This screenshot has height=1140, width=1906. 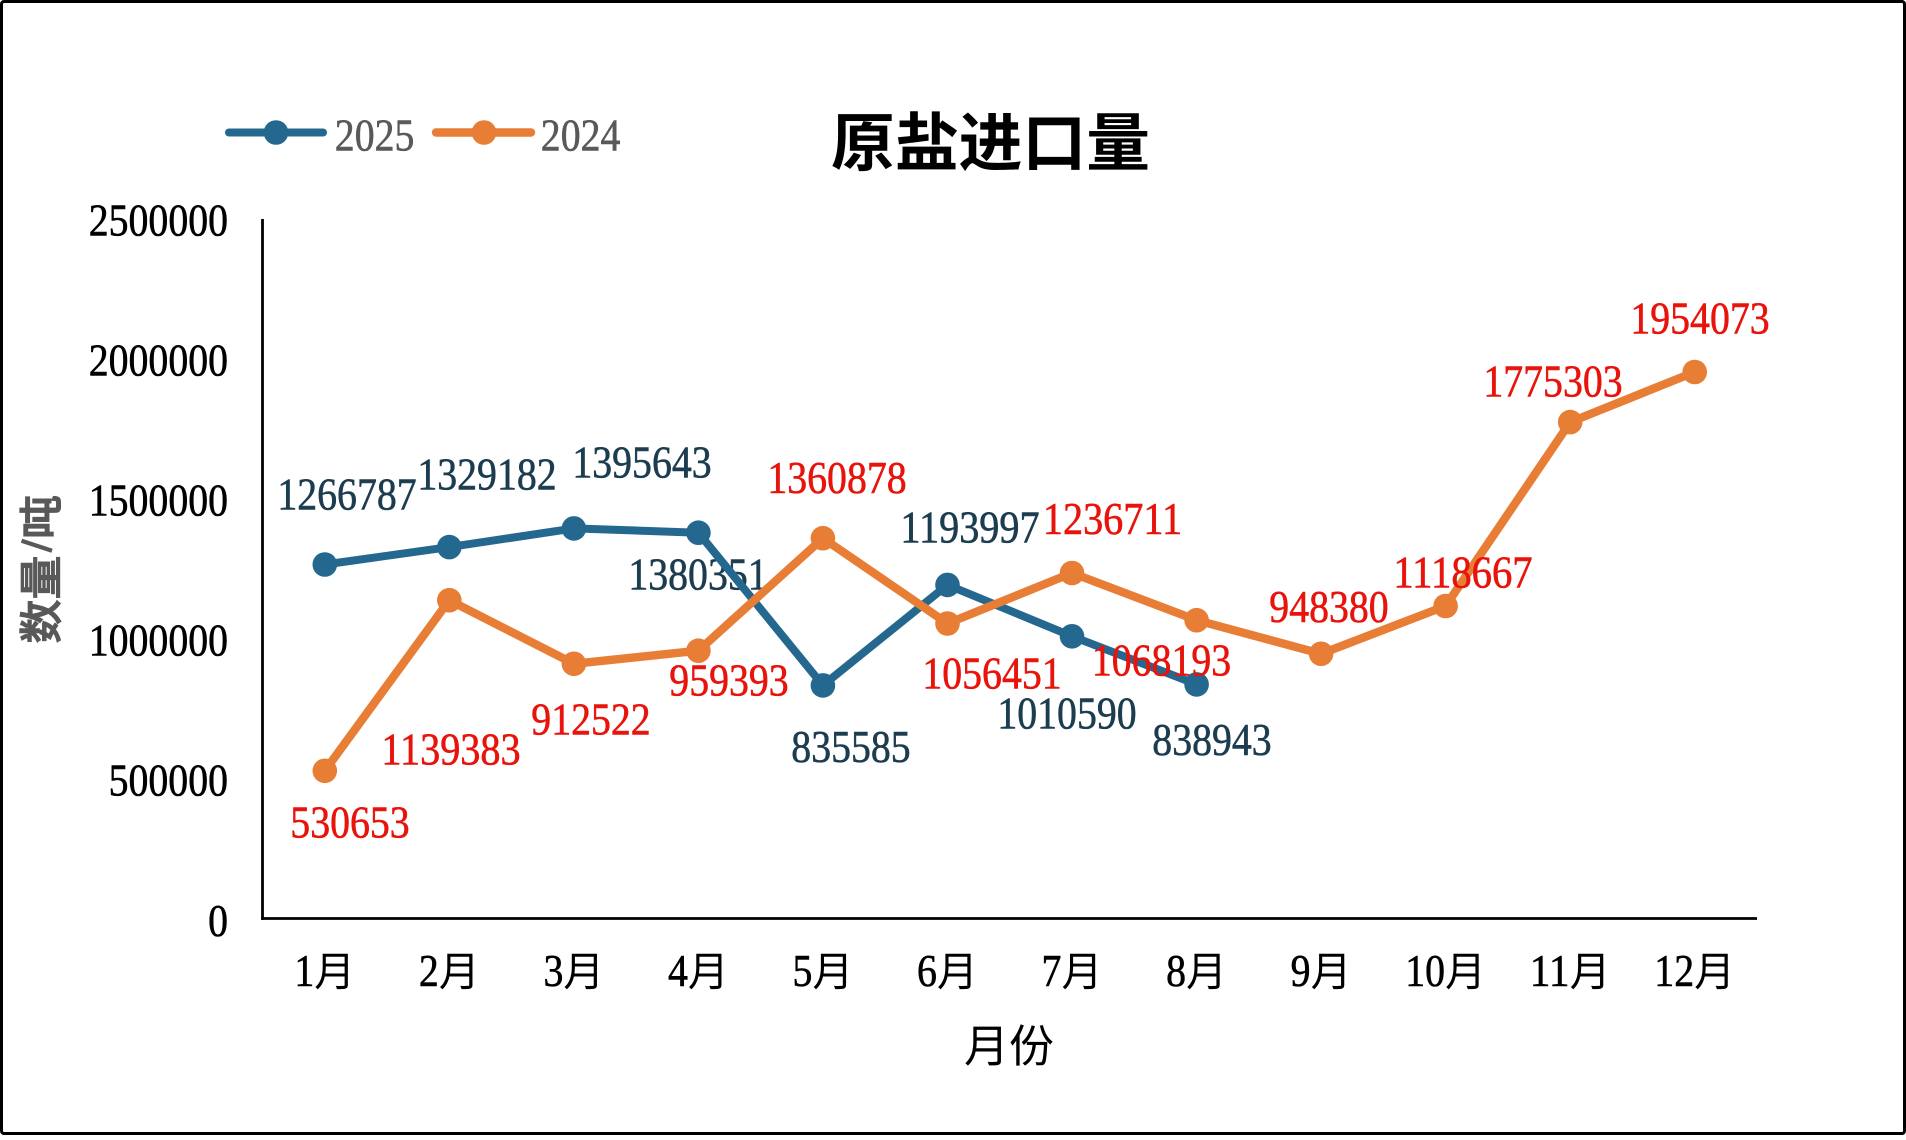 What do you see at coordinates (1301, 970) in the screenshot?
I see `svg-text: 9` at bounding box center [1301, 970].